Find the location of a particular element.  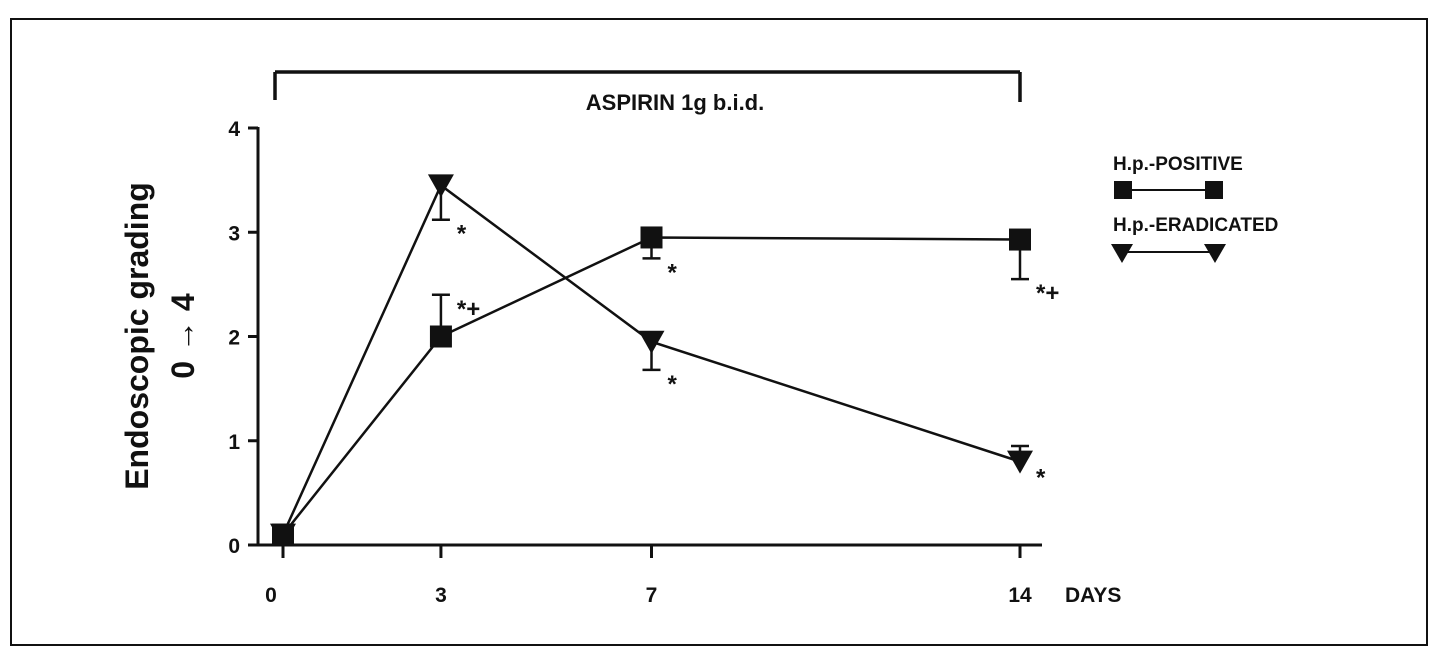

y-ticks: 0 1 2 3 4 is located at coordinates (243, 338).